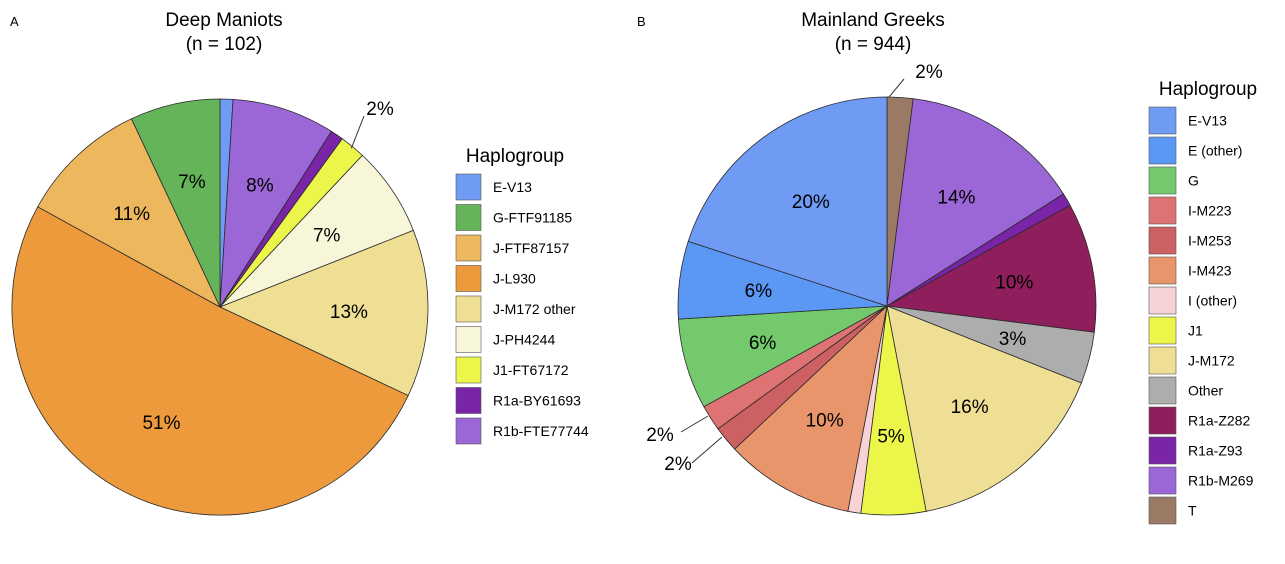  Describe the element at coordinates (276, 203) in the screenshot. I see `pie-slice-r1b-fte77744` at that location.